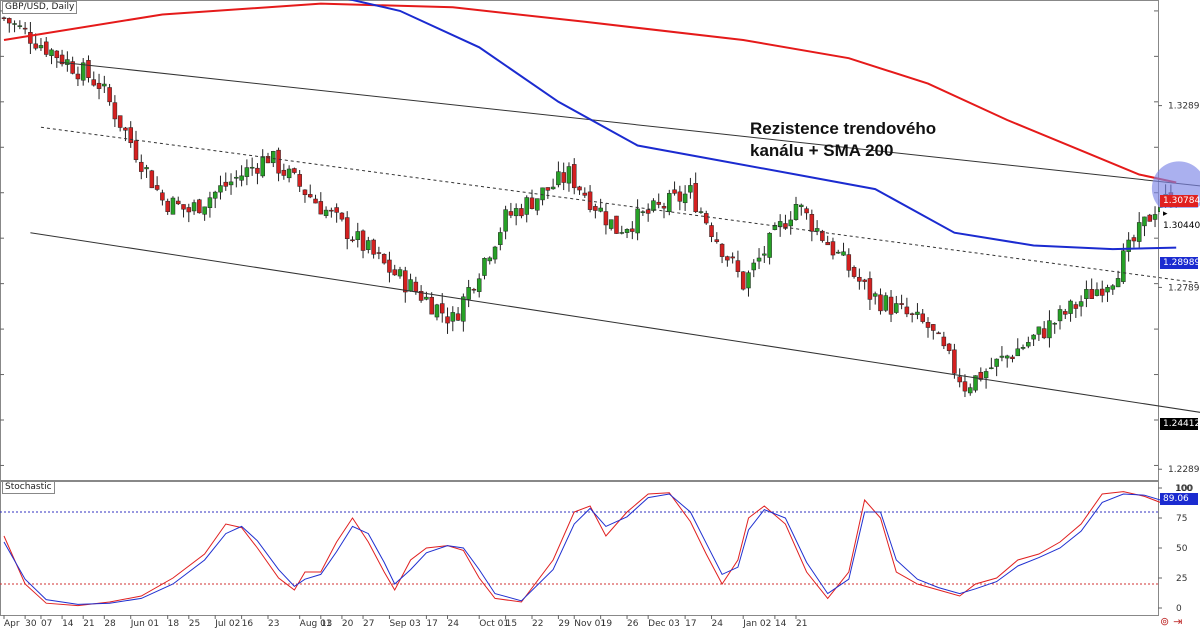  I want to click on y-tick-label: 1.27896, so click(1184, 288).